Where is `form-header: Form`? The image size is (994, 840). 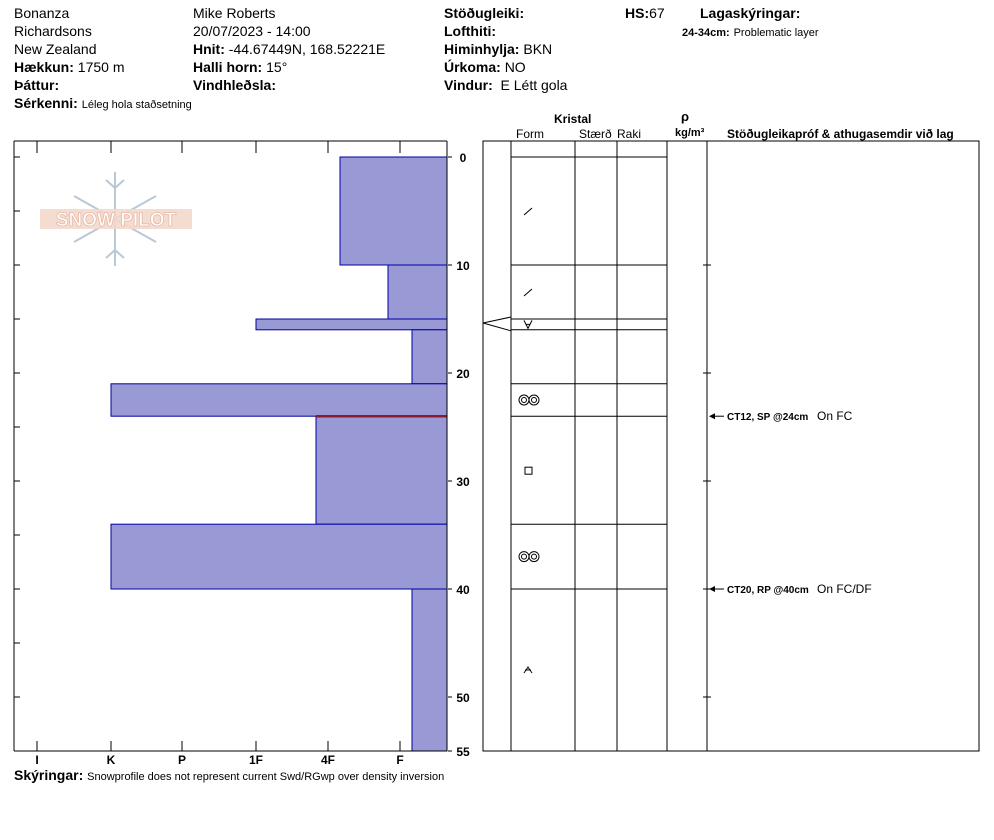
form-header: Form is located at coordinates (530, 134).